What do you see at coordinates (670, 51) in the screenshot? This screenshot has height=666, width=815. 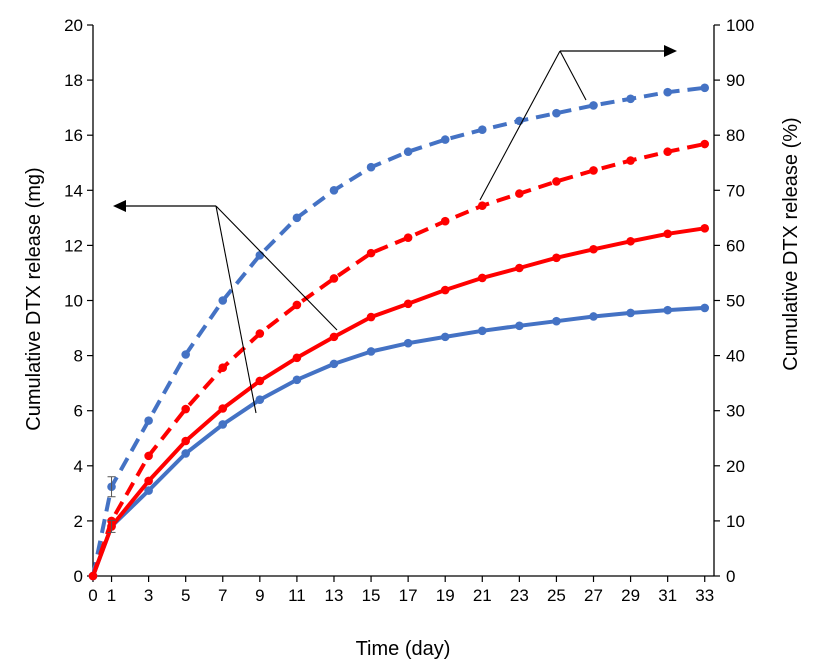 I see `arrow-right-head` at bounding box center [670, 51].